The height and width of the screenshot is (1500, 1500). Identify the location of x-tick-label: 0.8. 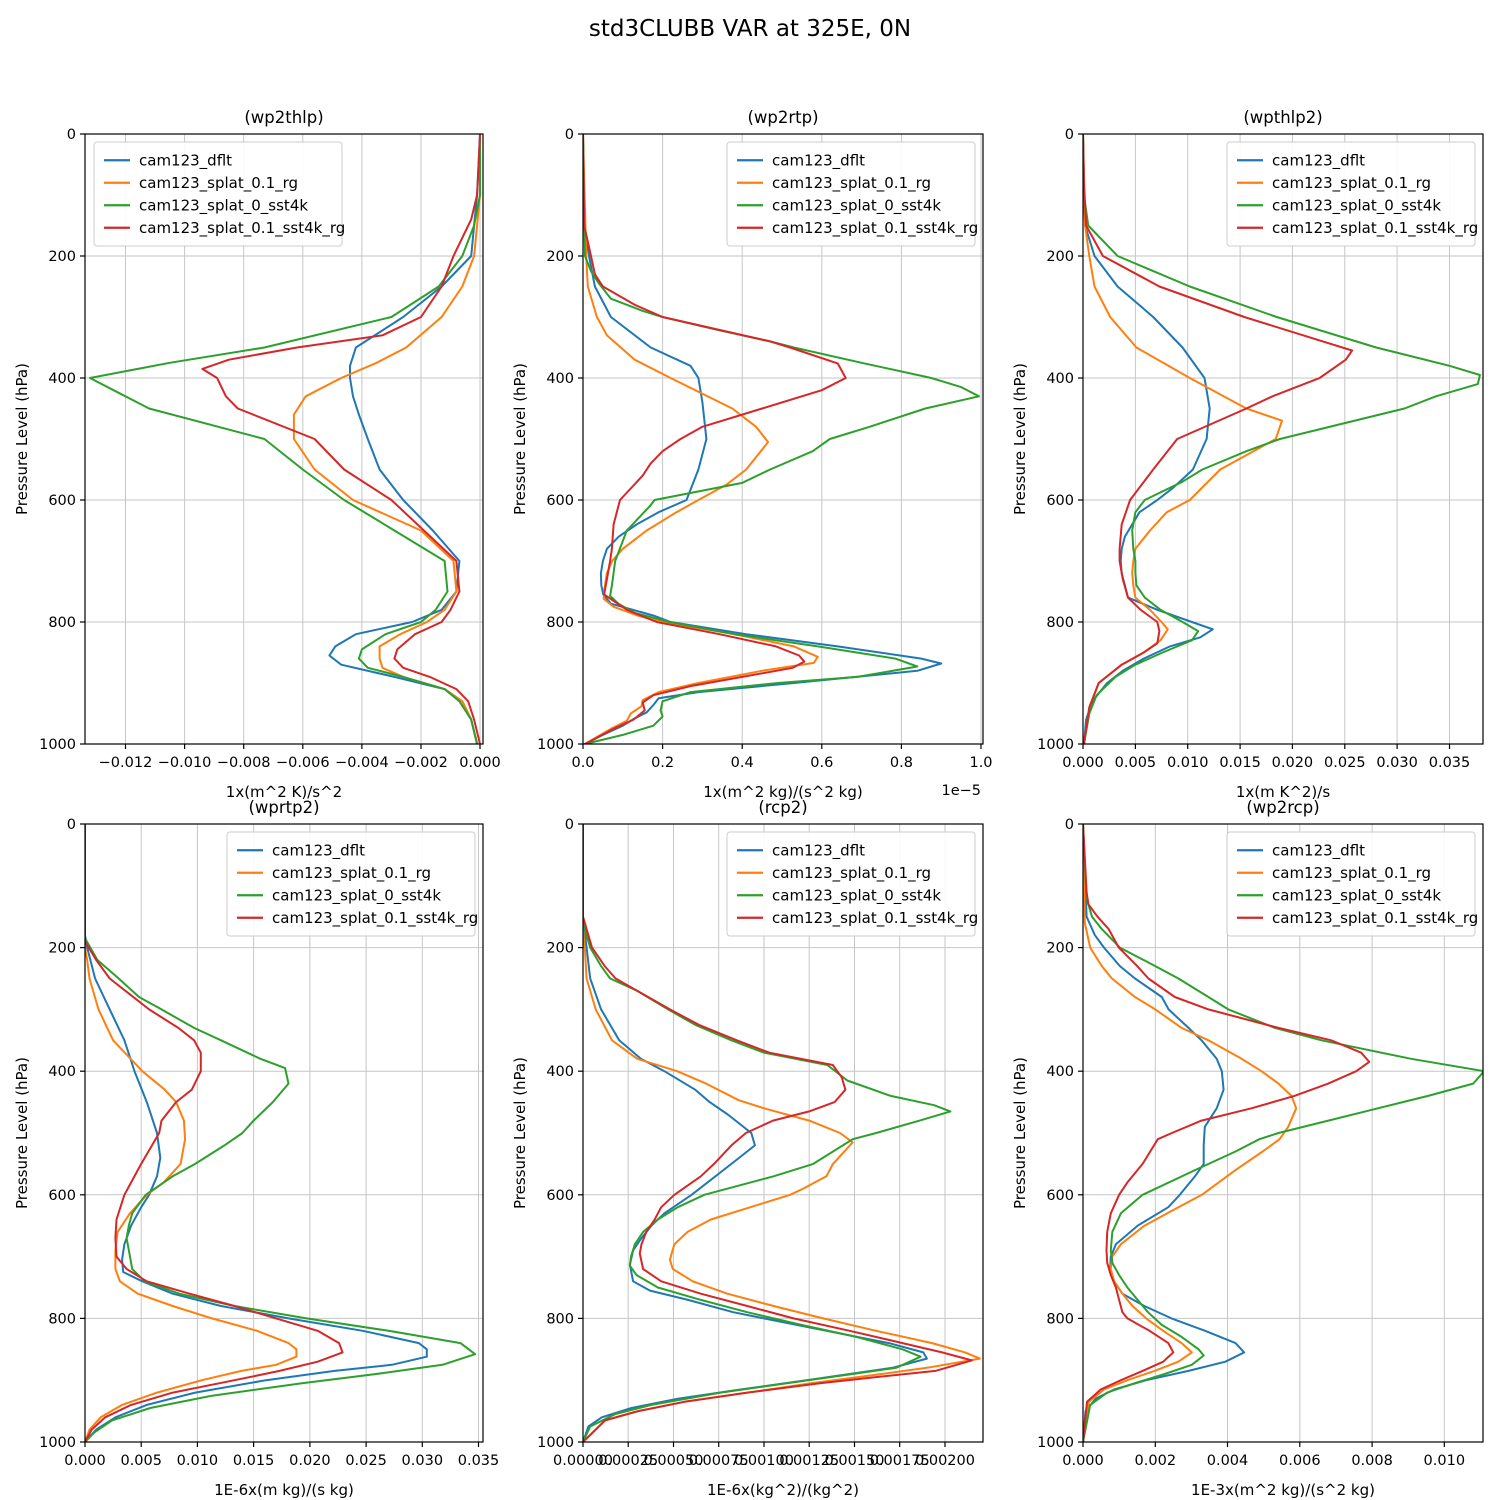
(901, 763).